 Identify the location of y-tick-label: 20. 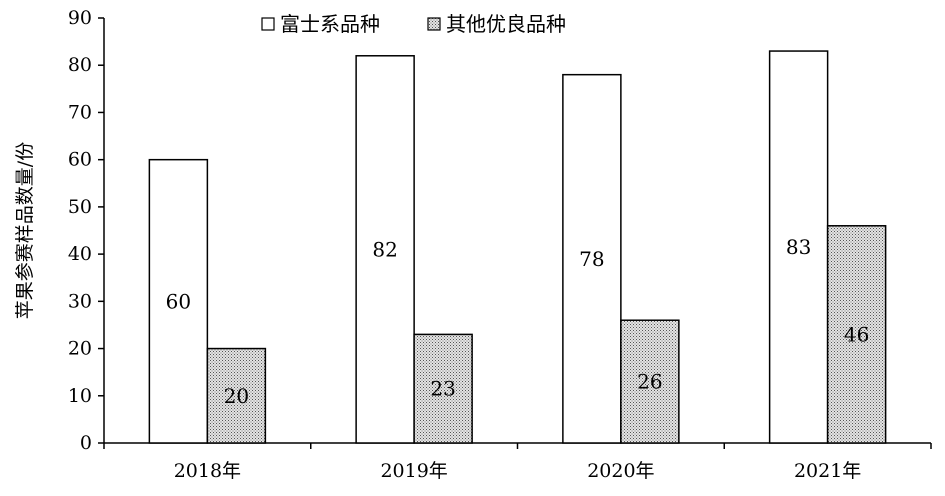
(80, 349).